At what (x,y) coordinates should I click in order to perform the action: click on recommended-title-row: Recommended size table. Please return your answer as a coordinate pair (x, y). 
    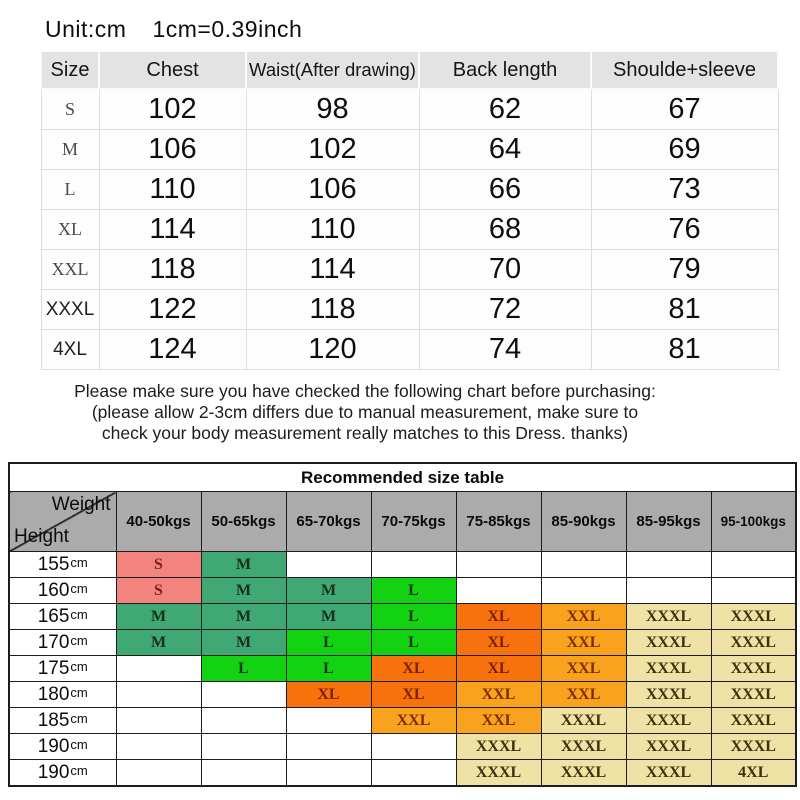
    Looking at the image, I should click on (402, 477).